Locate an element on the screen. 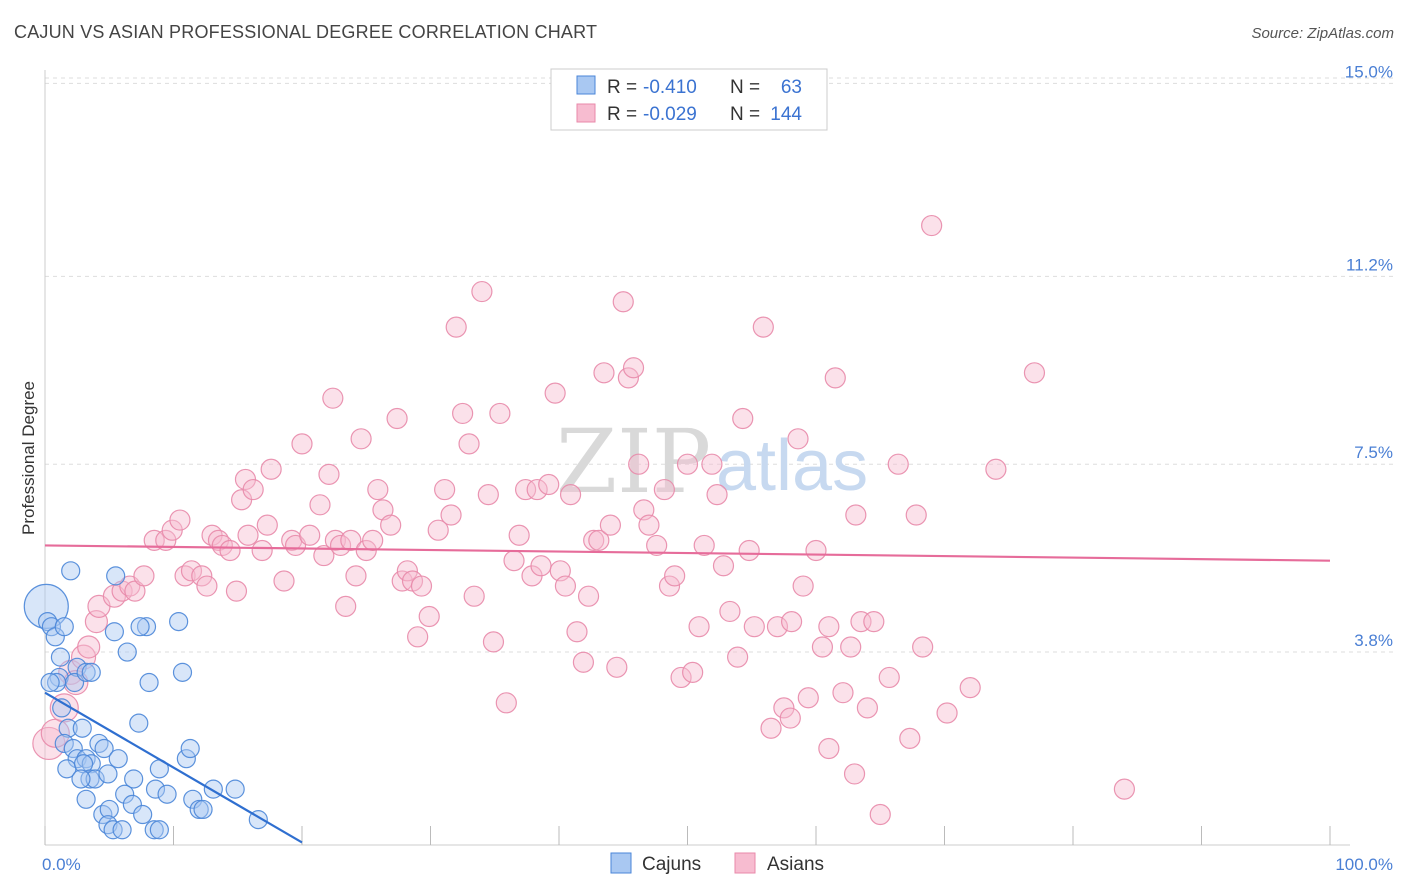 The width and height of the screenshot is (1406, 892). legend-r-label-asian: R = is located at coordinates (622, 114).